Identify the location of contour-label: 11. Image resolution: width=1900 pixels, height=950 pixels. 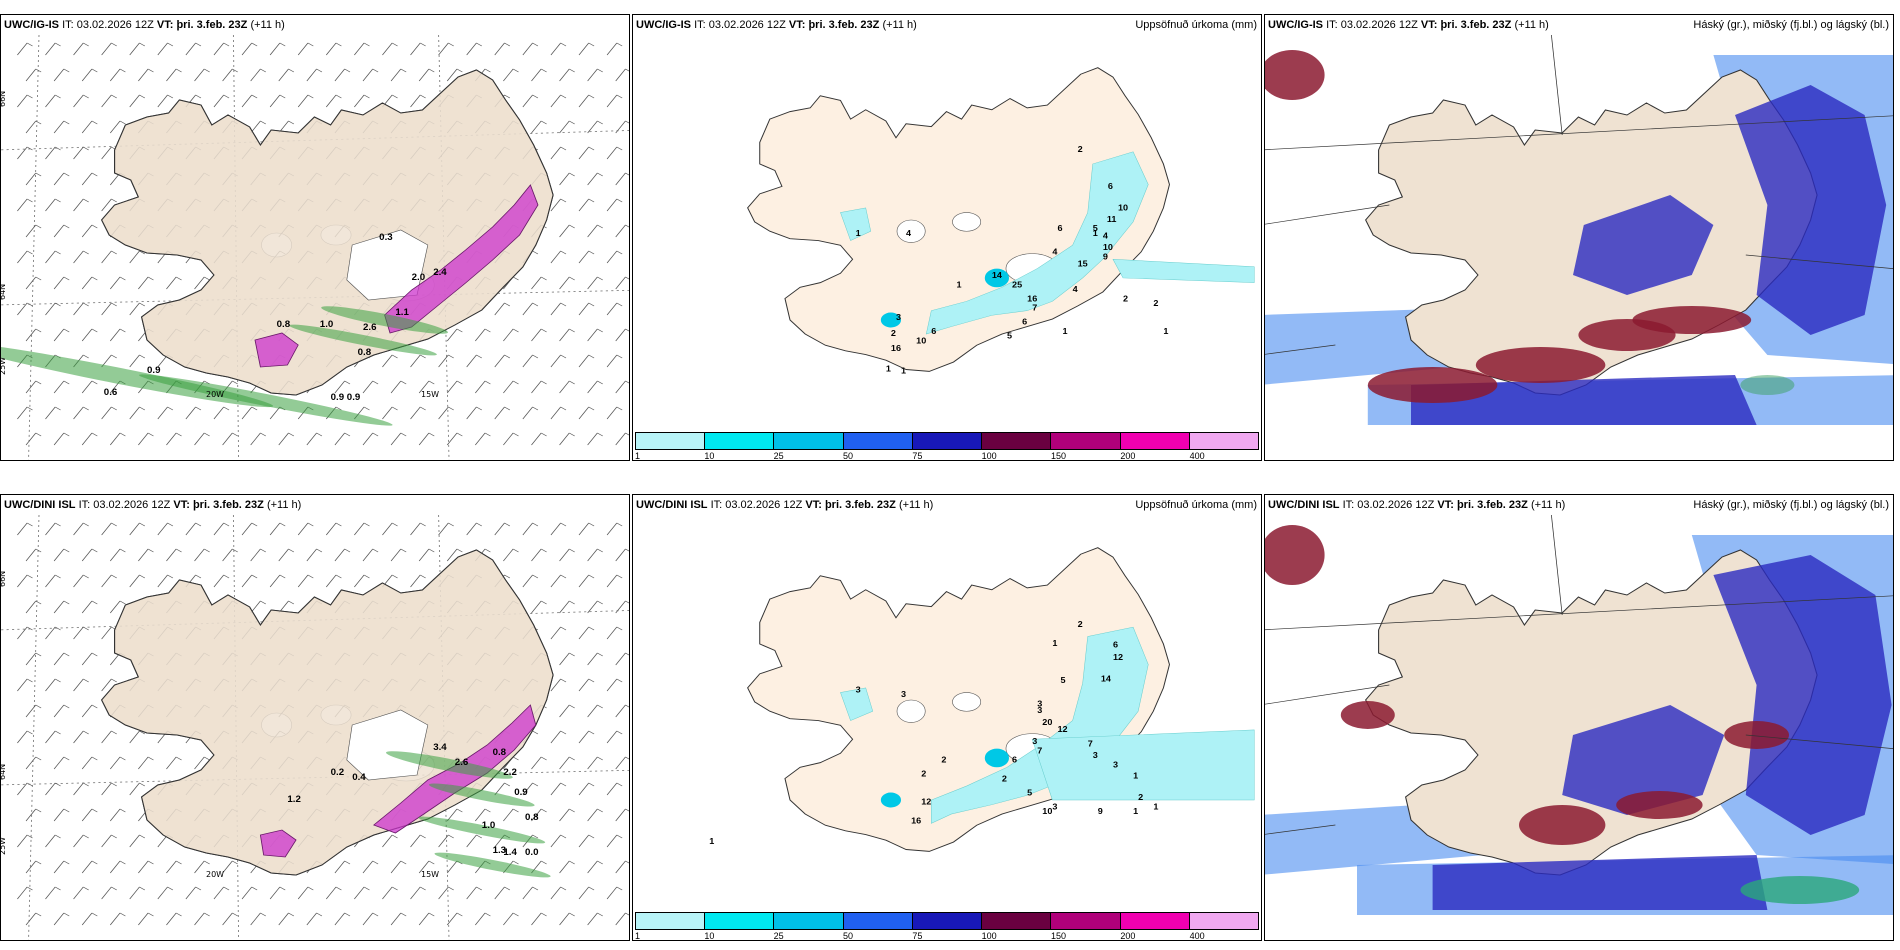
(1112, 219).